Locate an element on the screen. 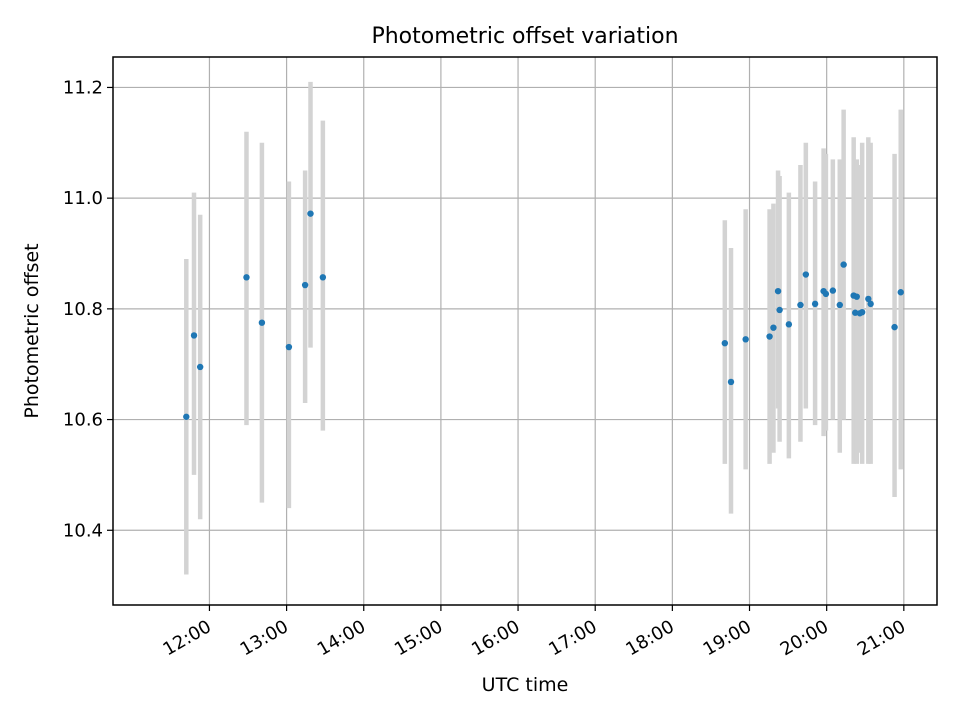 This screenshot has height=720, width=960. x-tick-label: 20:00 is located at coordinates (804, 638).